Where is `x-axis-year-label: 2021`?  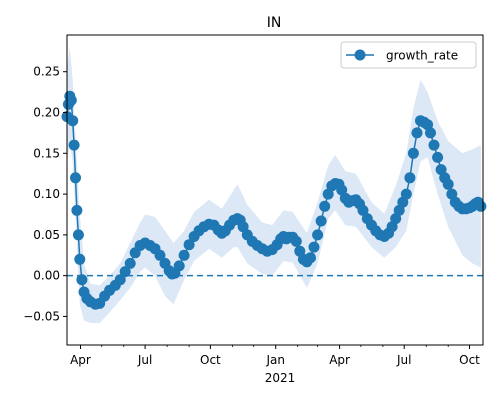 x-axis-year-label: 2021 is located at coordinates (280, 378).